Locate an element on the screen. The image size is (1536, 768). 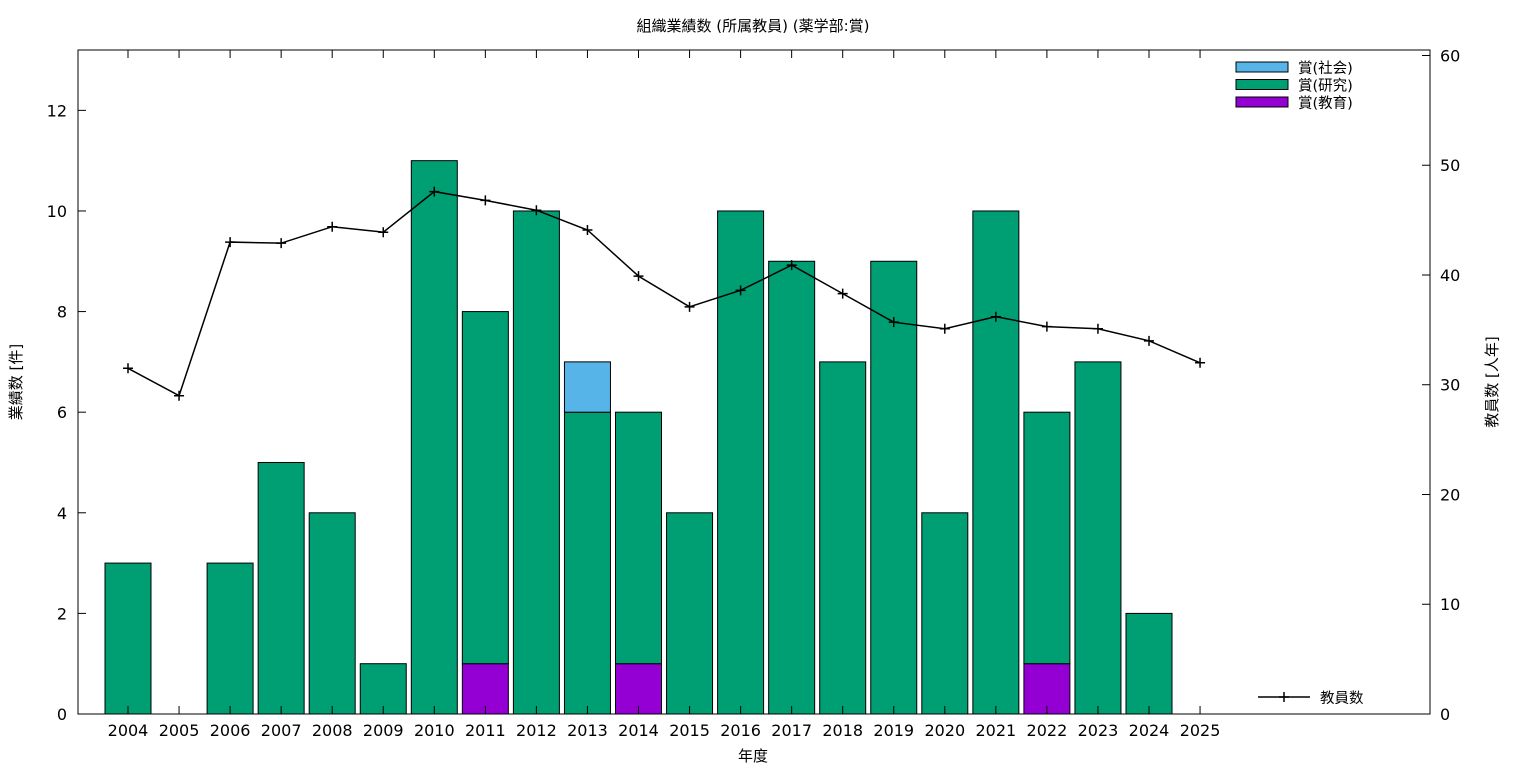
x-tick-label: 2015 is located at coordinates (689, 730).